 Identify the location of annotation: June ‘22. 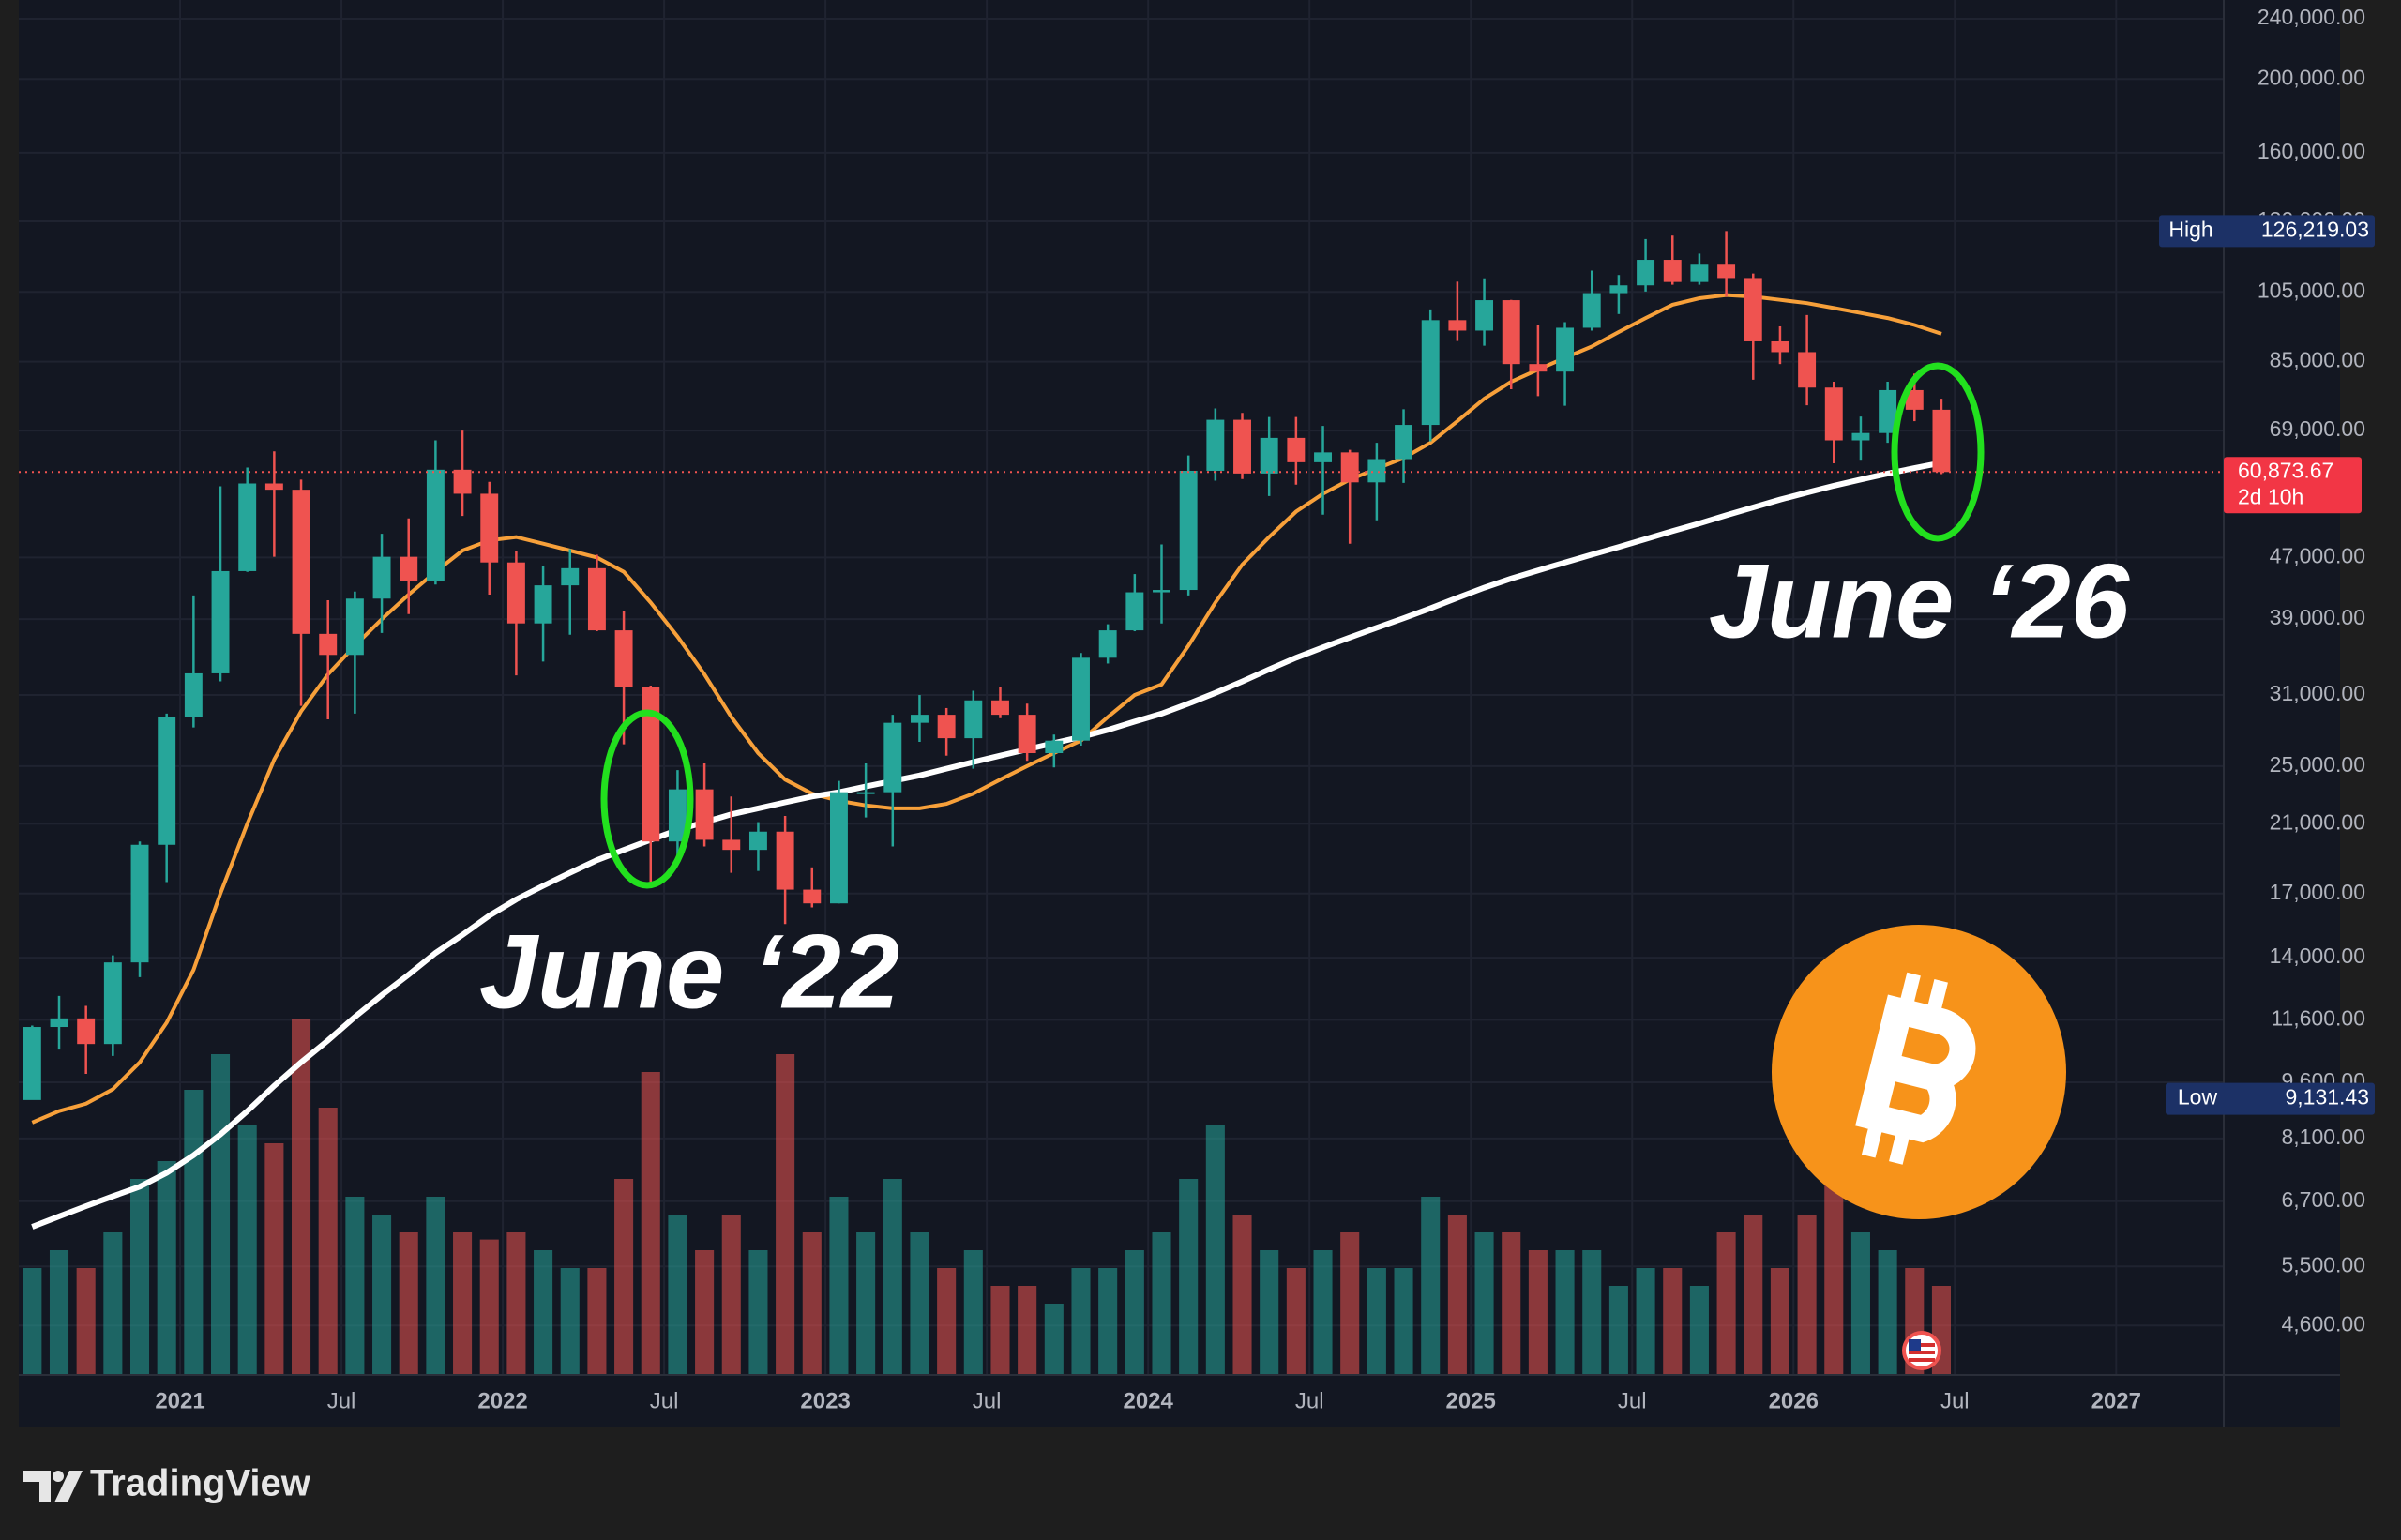
(689, 972).